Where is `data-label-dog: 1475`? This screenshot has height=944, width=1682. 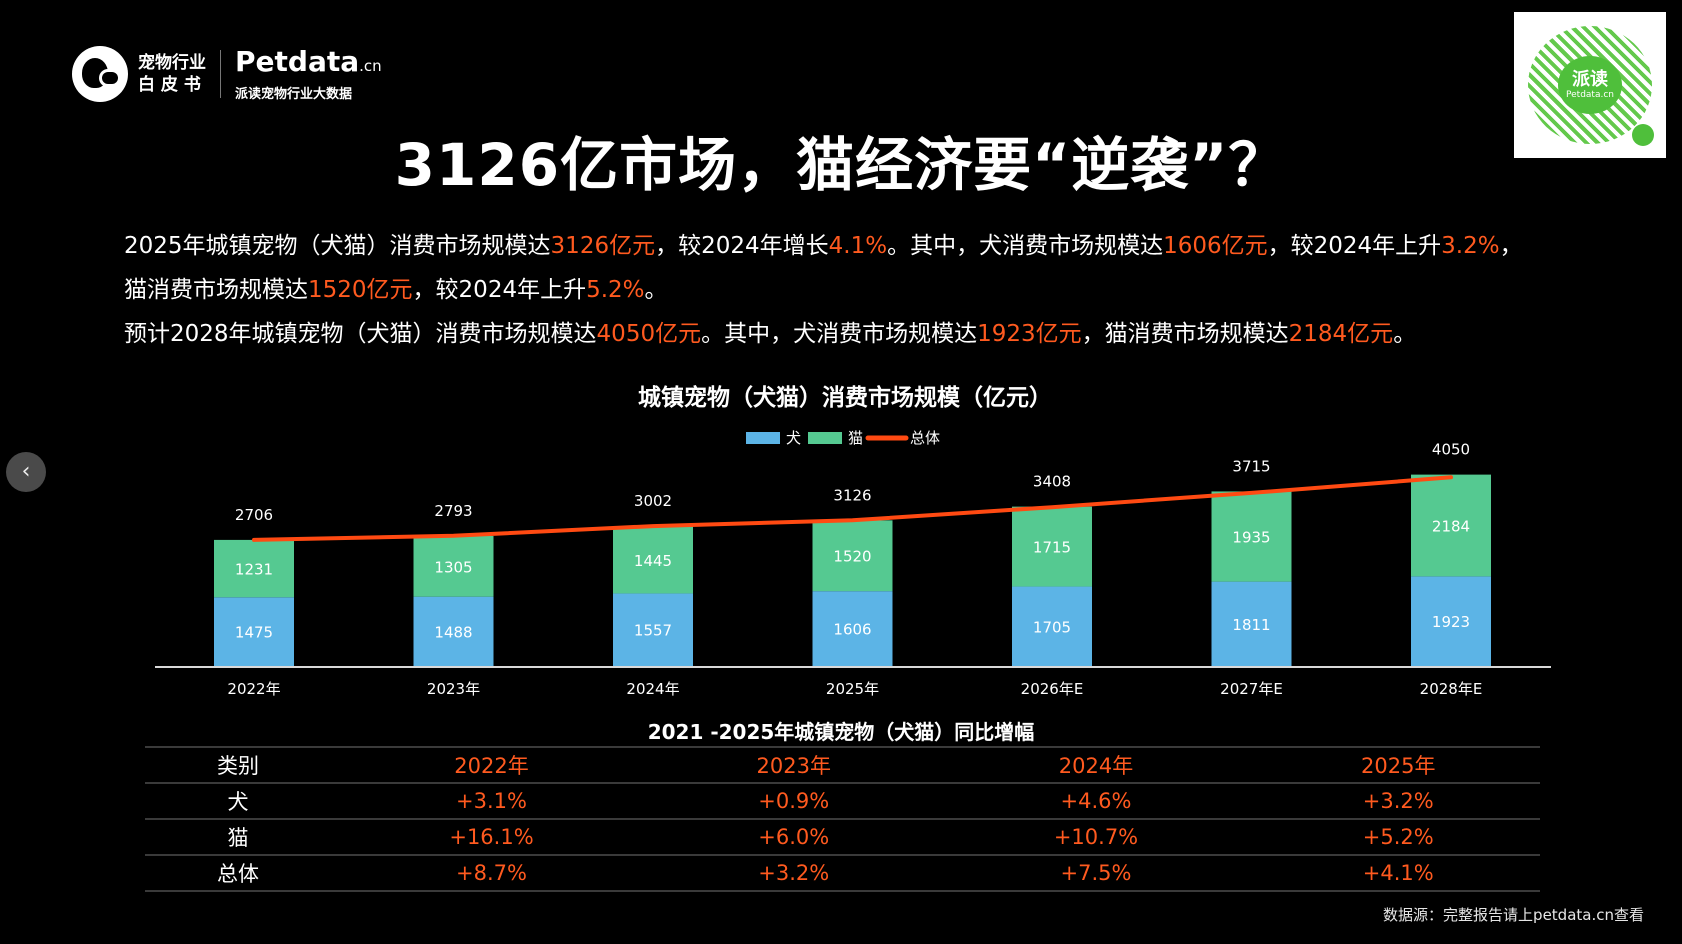 data-label-dog: 1475 is located at coordinates (254, 633).